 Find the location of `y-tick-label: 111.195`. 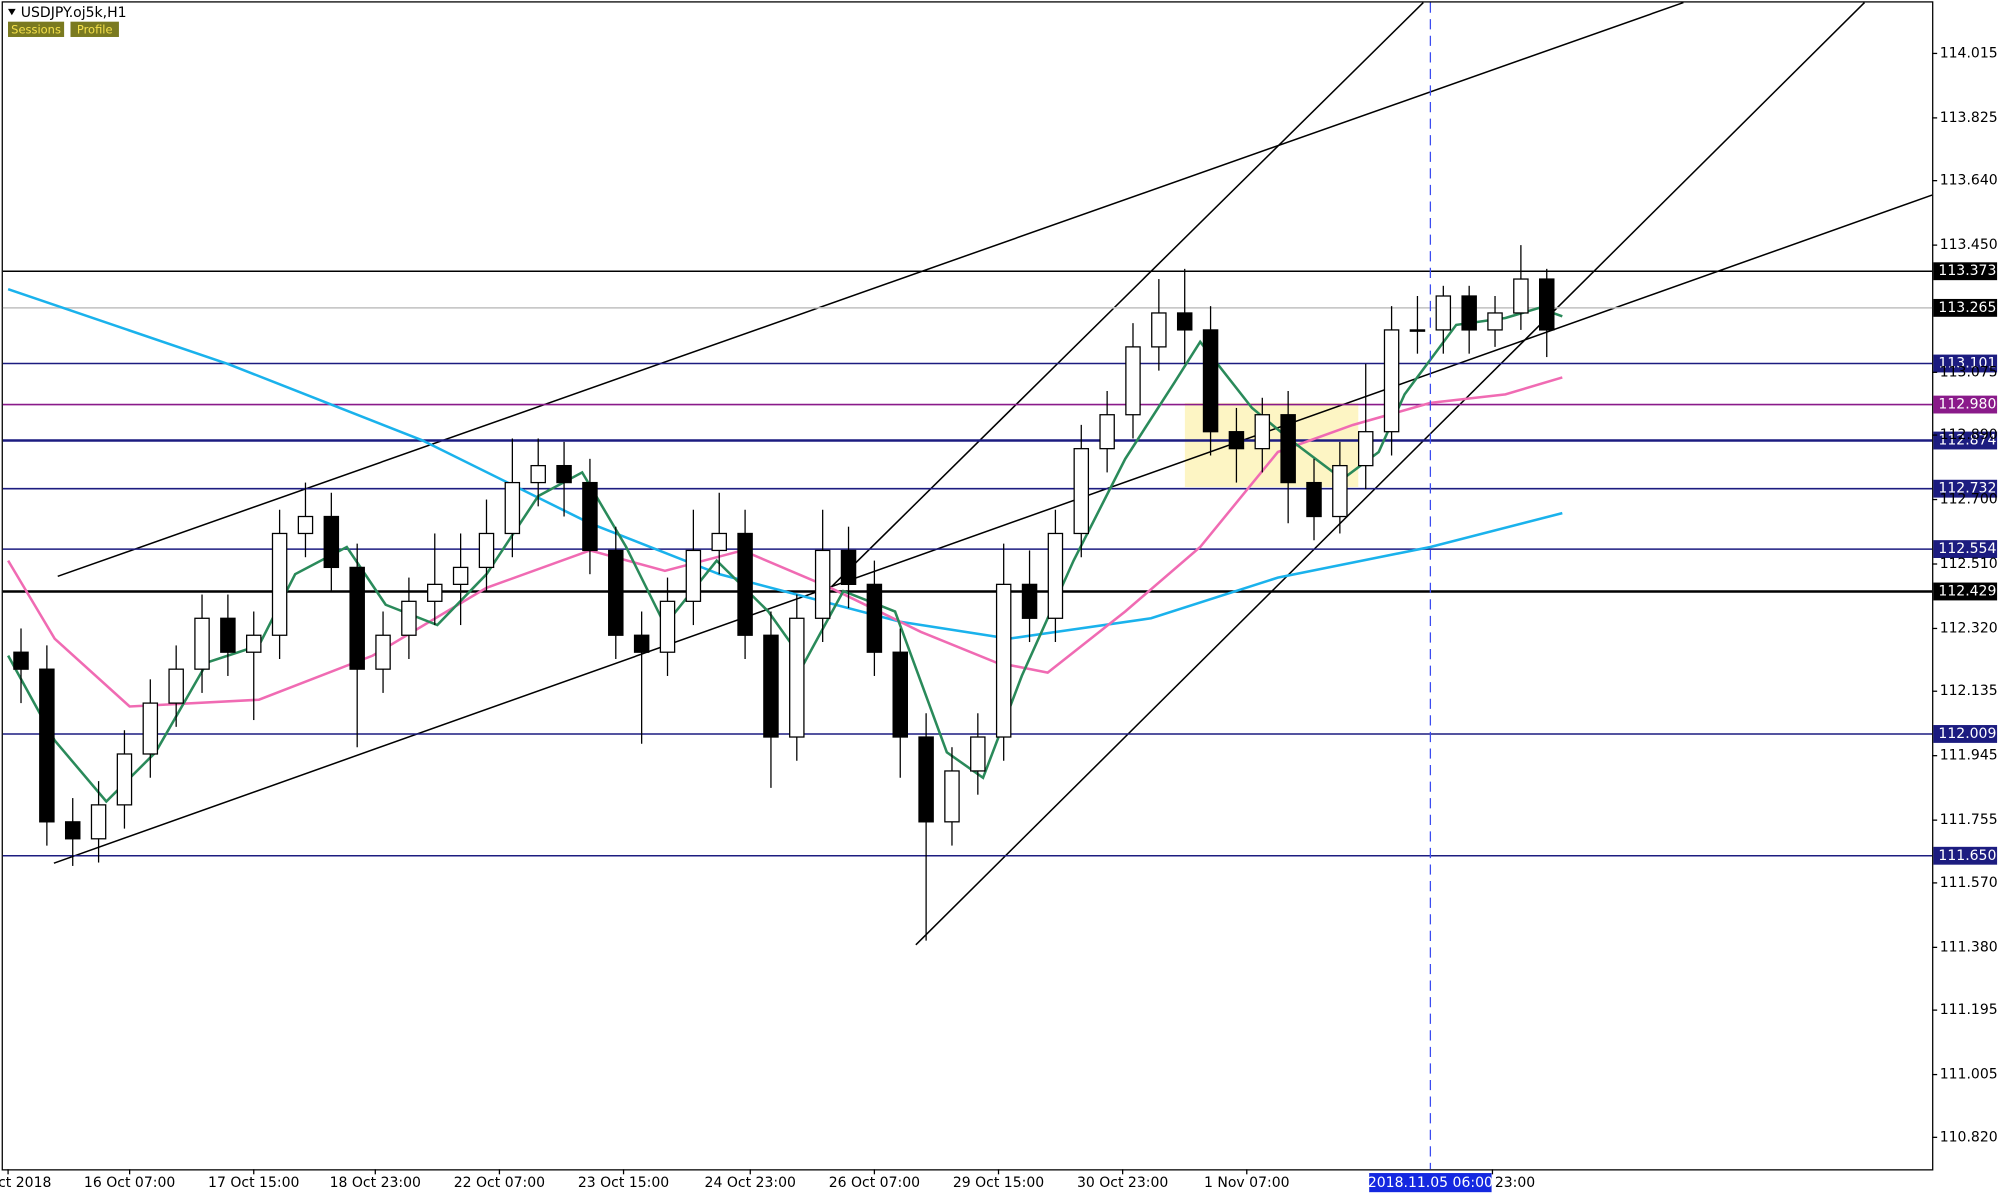

y-tick-label: 111.195 is located at coordinates (1969, 1010).